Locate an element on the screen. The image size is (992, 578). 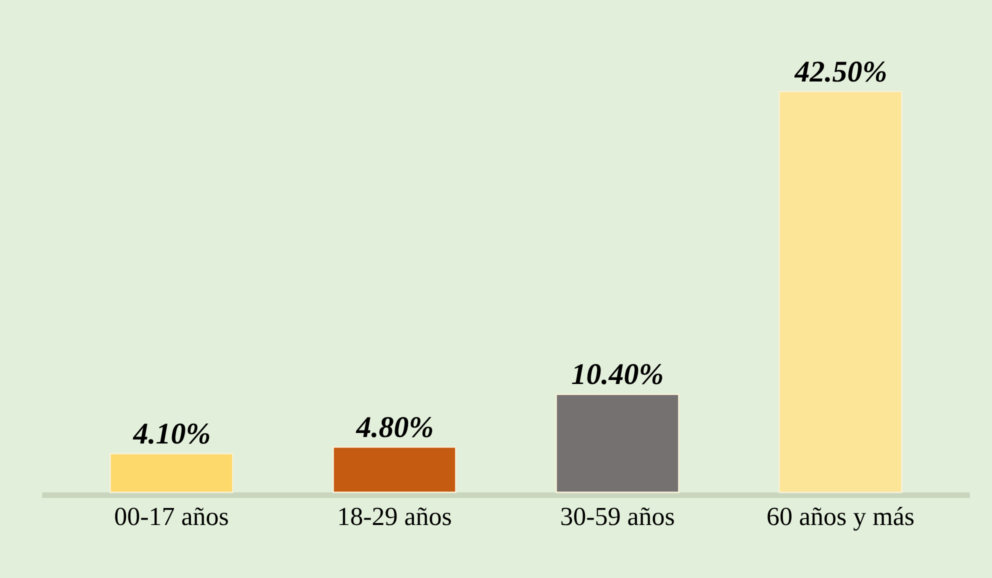
x-tick-label: 30-59 años is located at coordinates (617, 516).